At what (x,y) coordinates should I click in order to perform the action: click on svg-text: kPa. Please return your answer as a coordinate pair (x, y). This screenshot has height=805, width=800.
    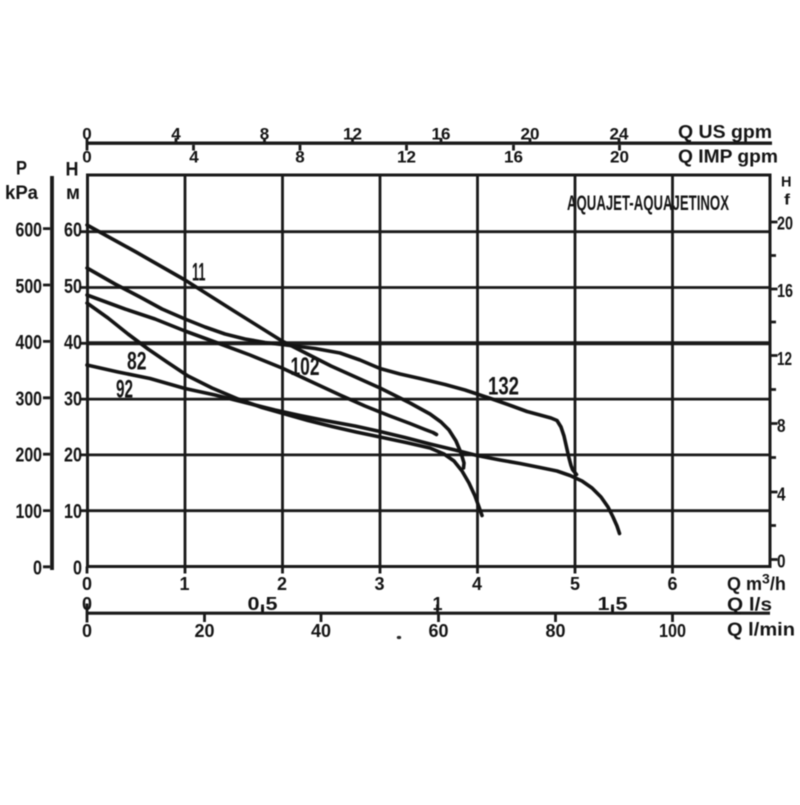
    Looking at the image, I should click on (21, 193).